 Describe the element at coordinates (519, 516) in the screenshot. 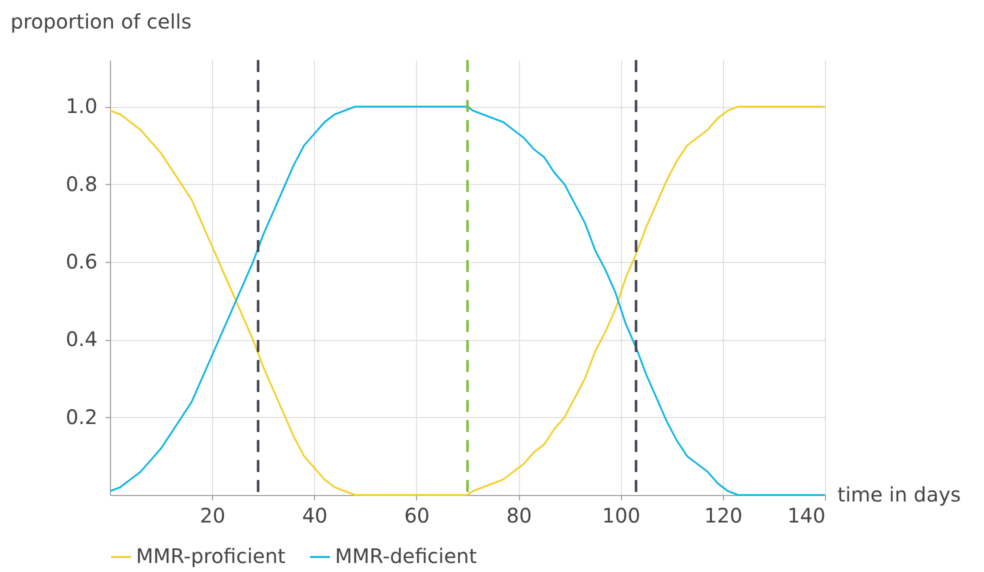

I see `x-tick-label: 80` at that location.